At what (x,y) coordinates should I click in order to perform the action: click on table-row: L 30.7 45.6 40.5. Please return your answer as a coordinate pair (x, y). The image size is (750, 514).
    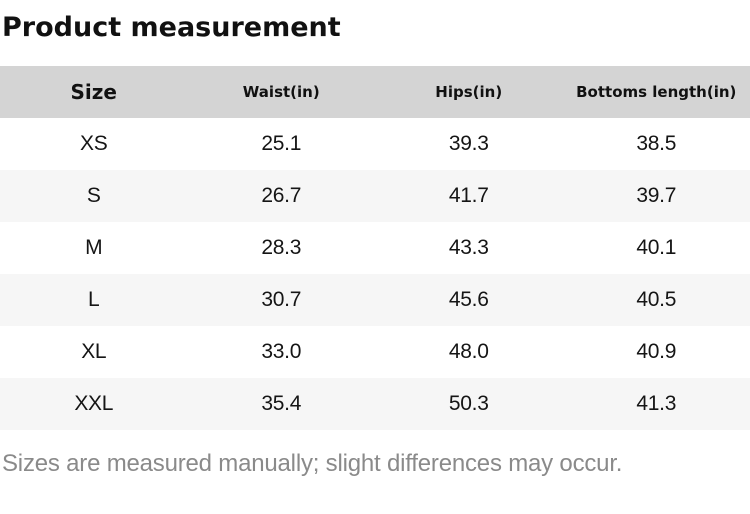
    Looking at the image, I should click on (375, 300).